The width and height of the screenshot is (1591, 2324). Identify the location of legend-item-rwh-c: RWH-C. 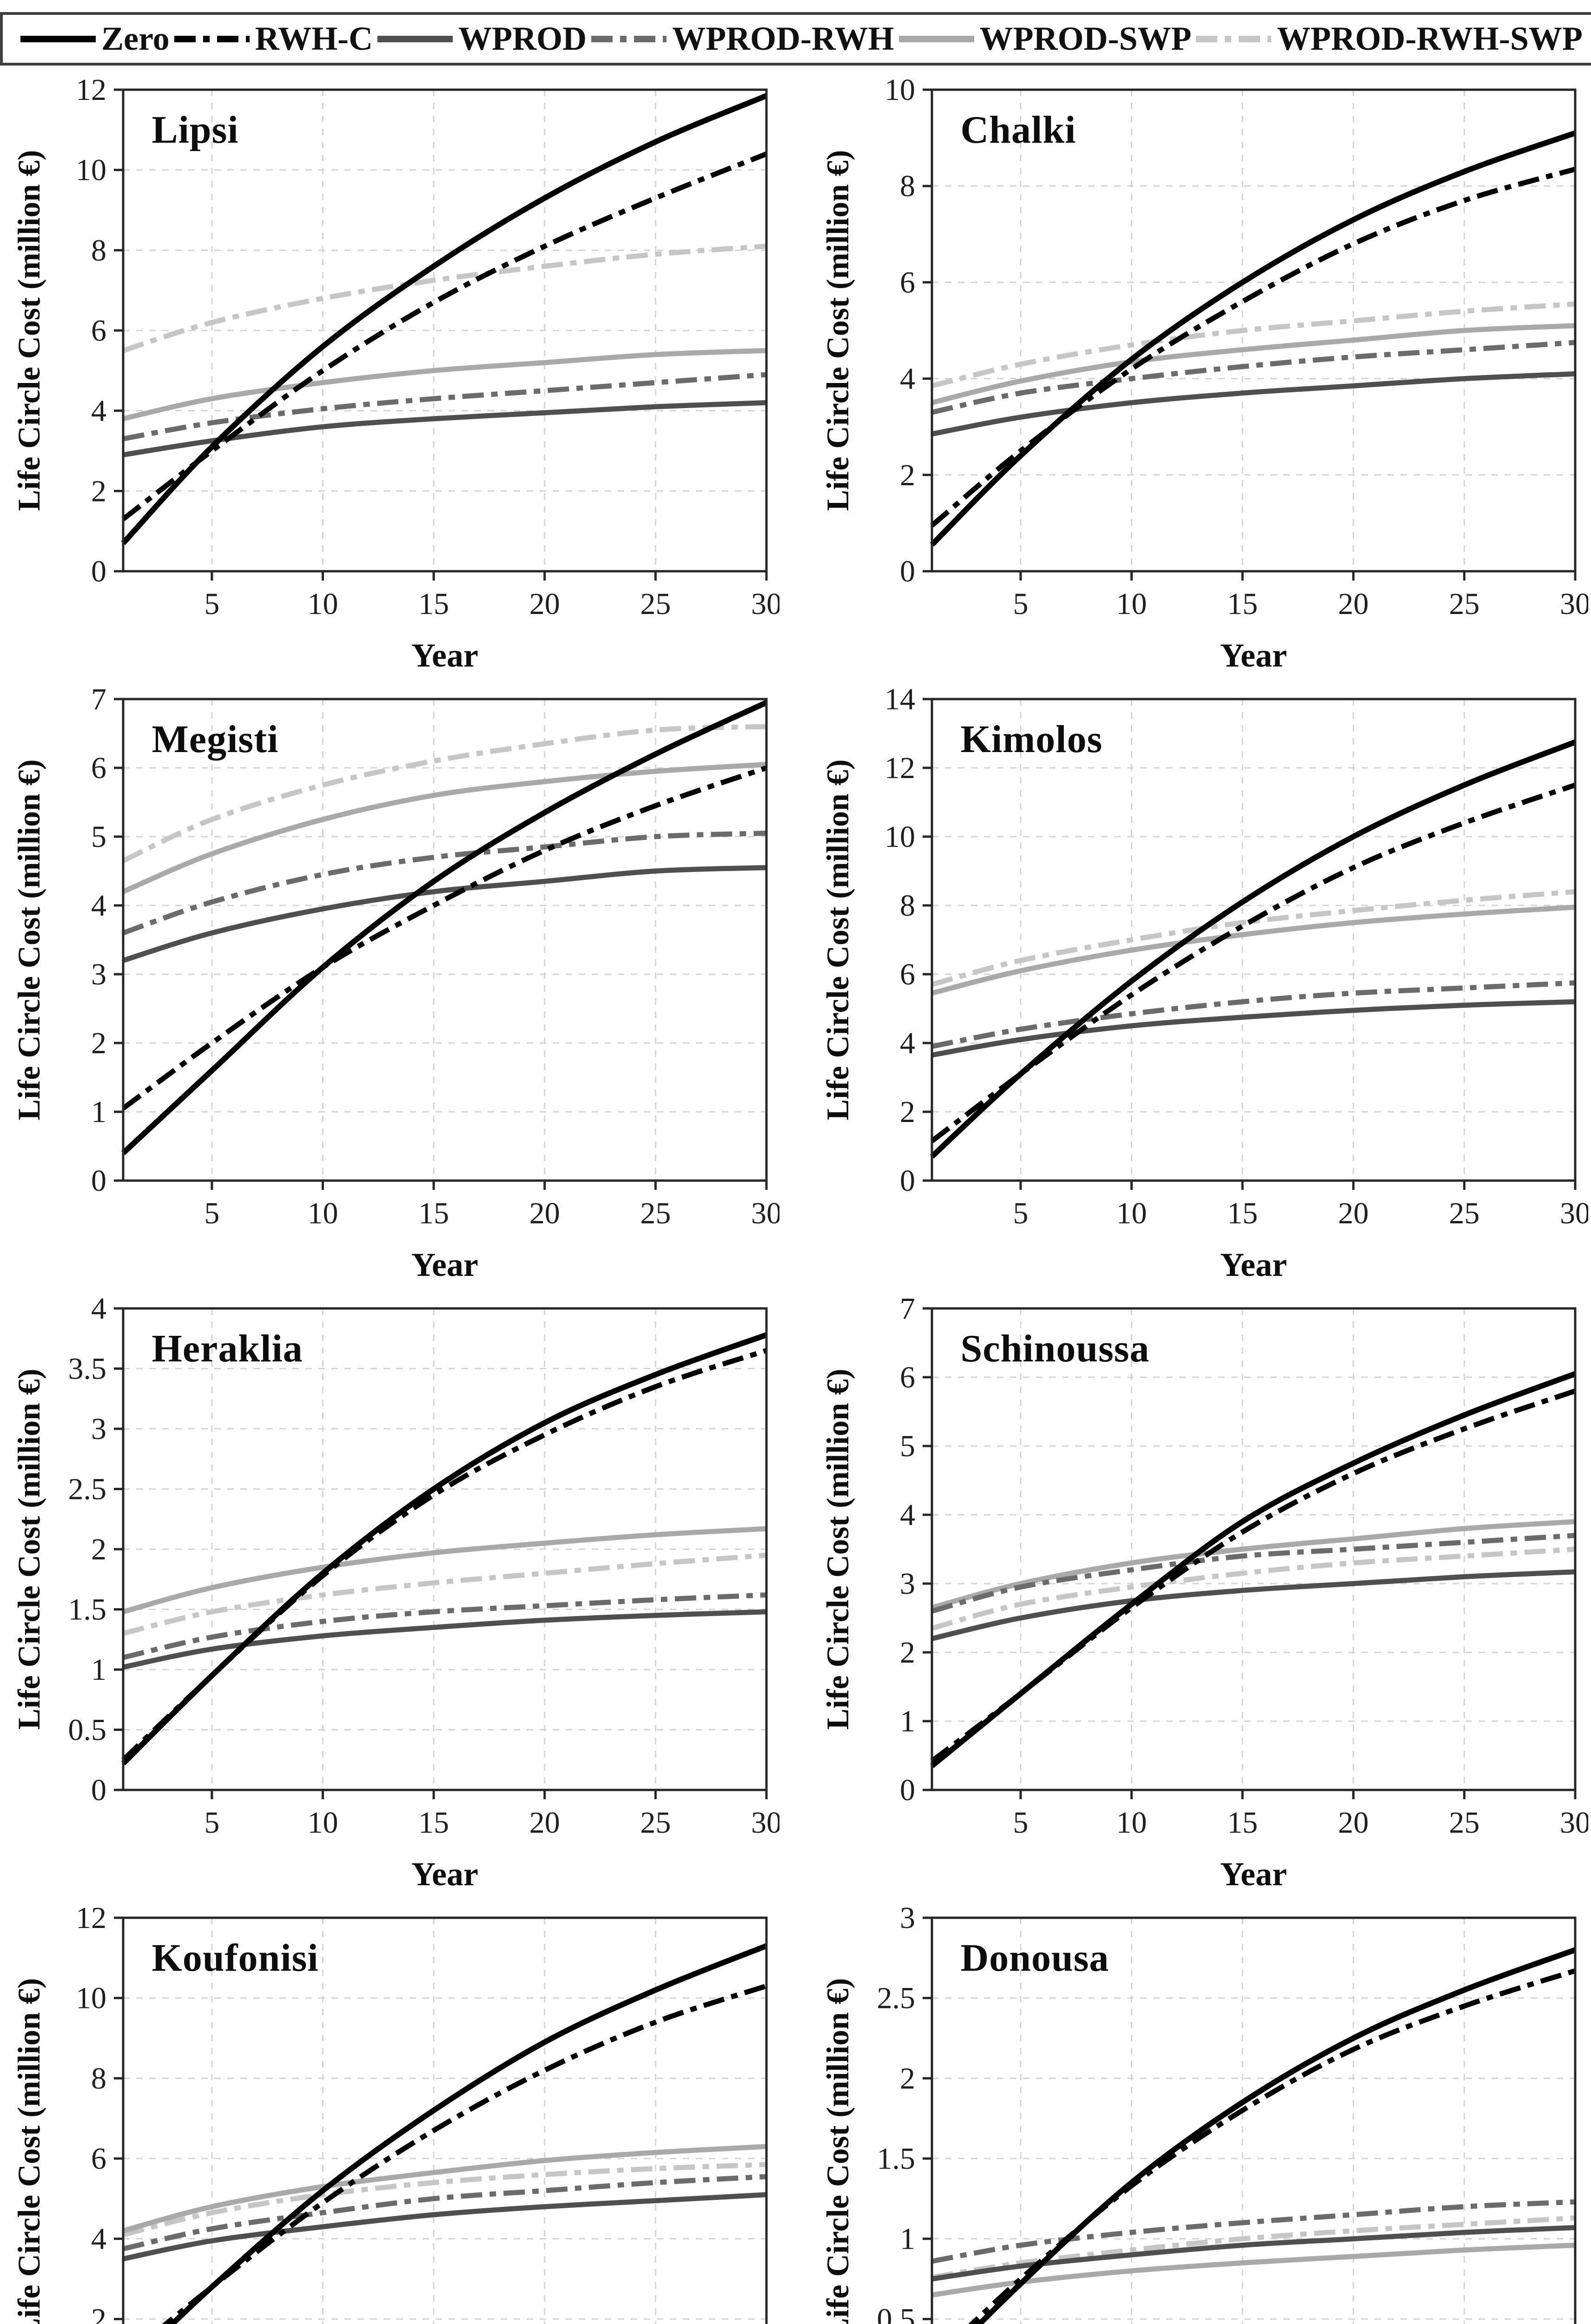
(272, 39).